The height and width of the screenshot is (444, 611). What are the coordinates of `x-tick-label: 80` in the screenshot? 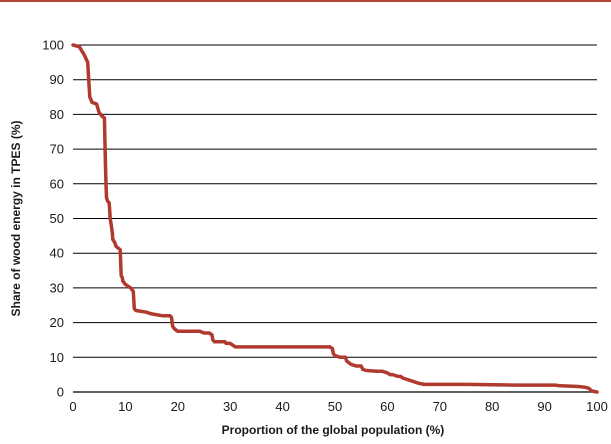 It's located at (492, 406).